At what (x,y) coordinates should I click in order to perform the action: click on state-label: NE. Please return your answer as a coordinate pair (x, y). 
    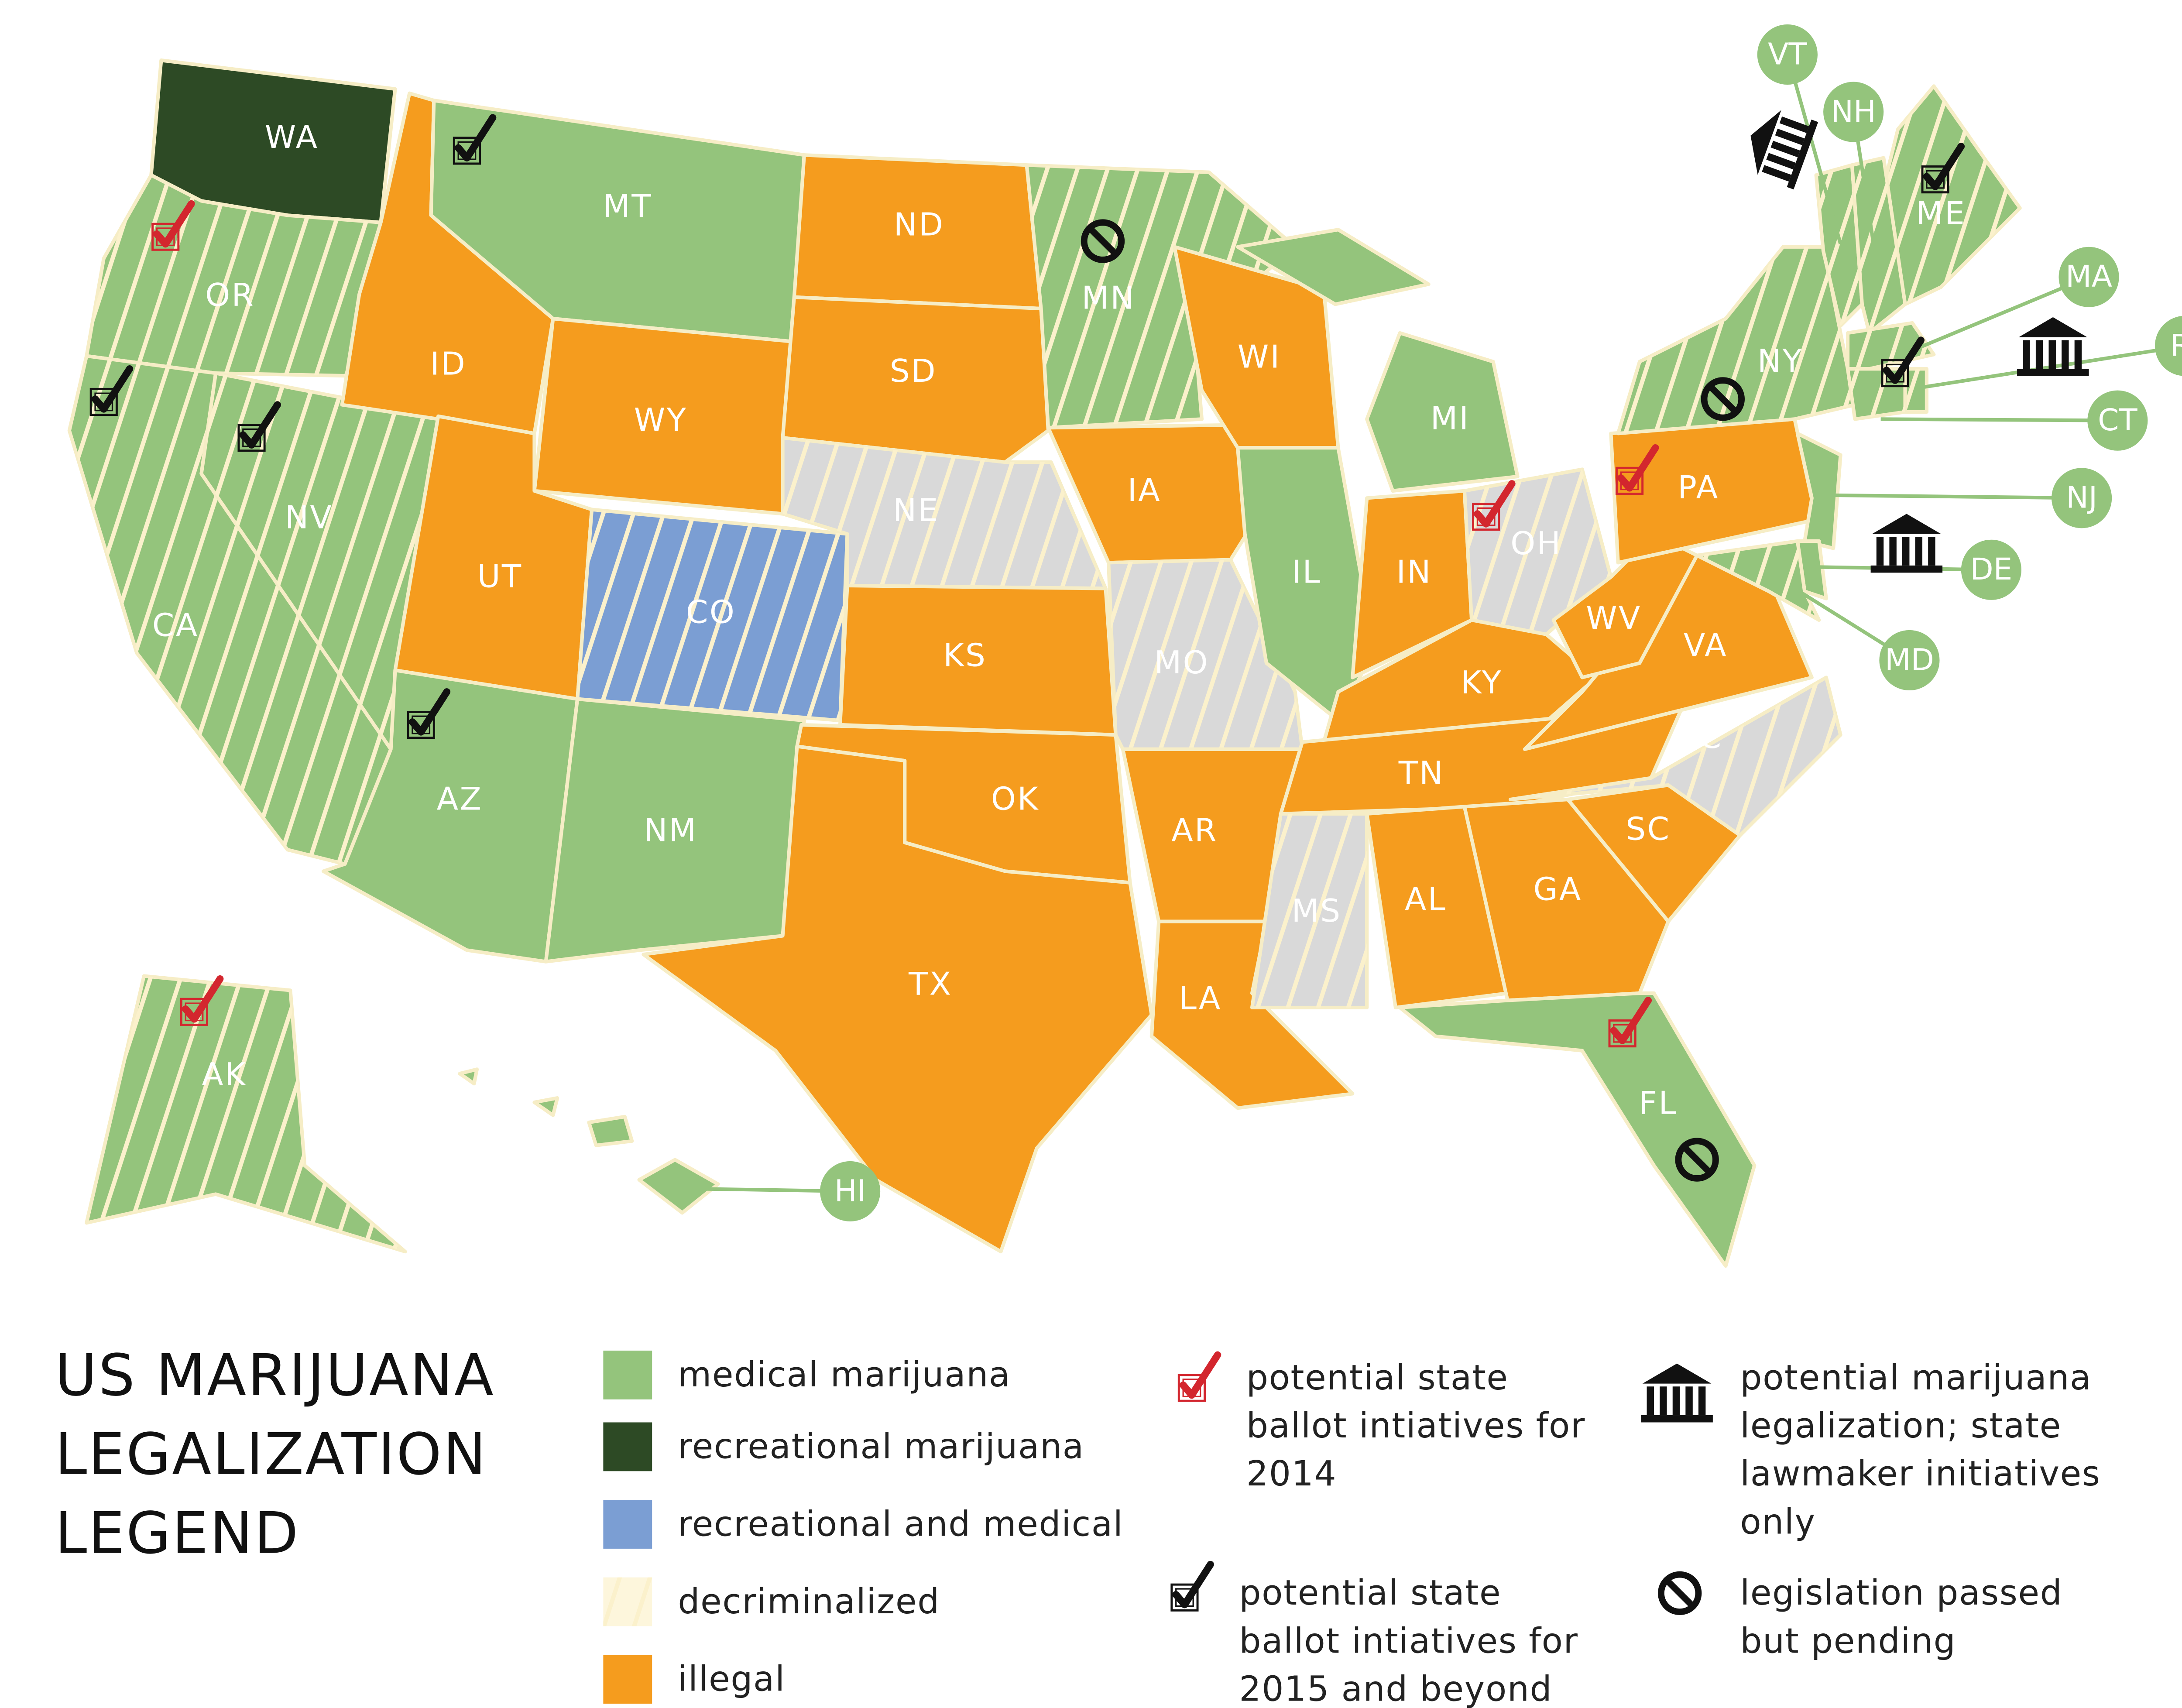
    Looking at the image, I should click on (916, 510).